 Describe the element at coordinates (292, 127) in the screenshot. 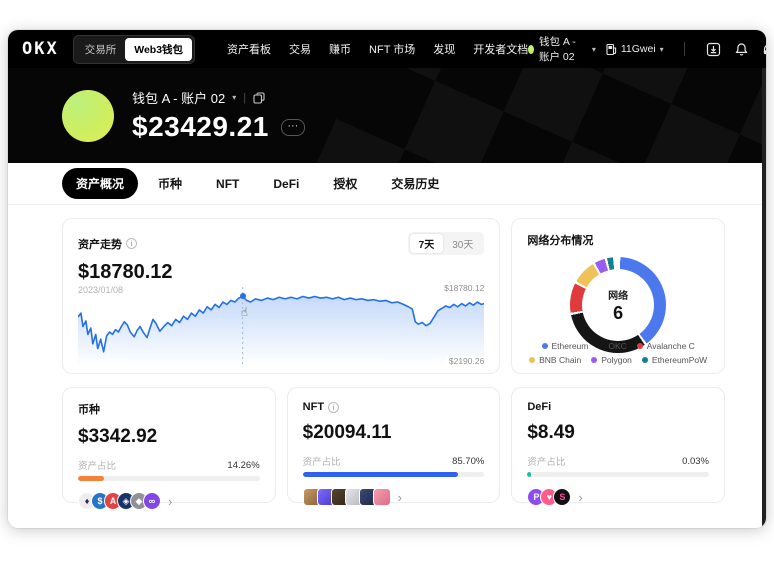

I see `more-actions-button: ···` at that location.